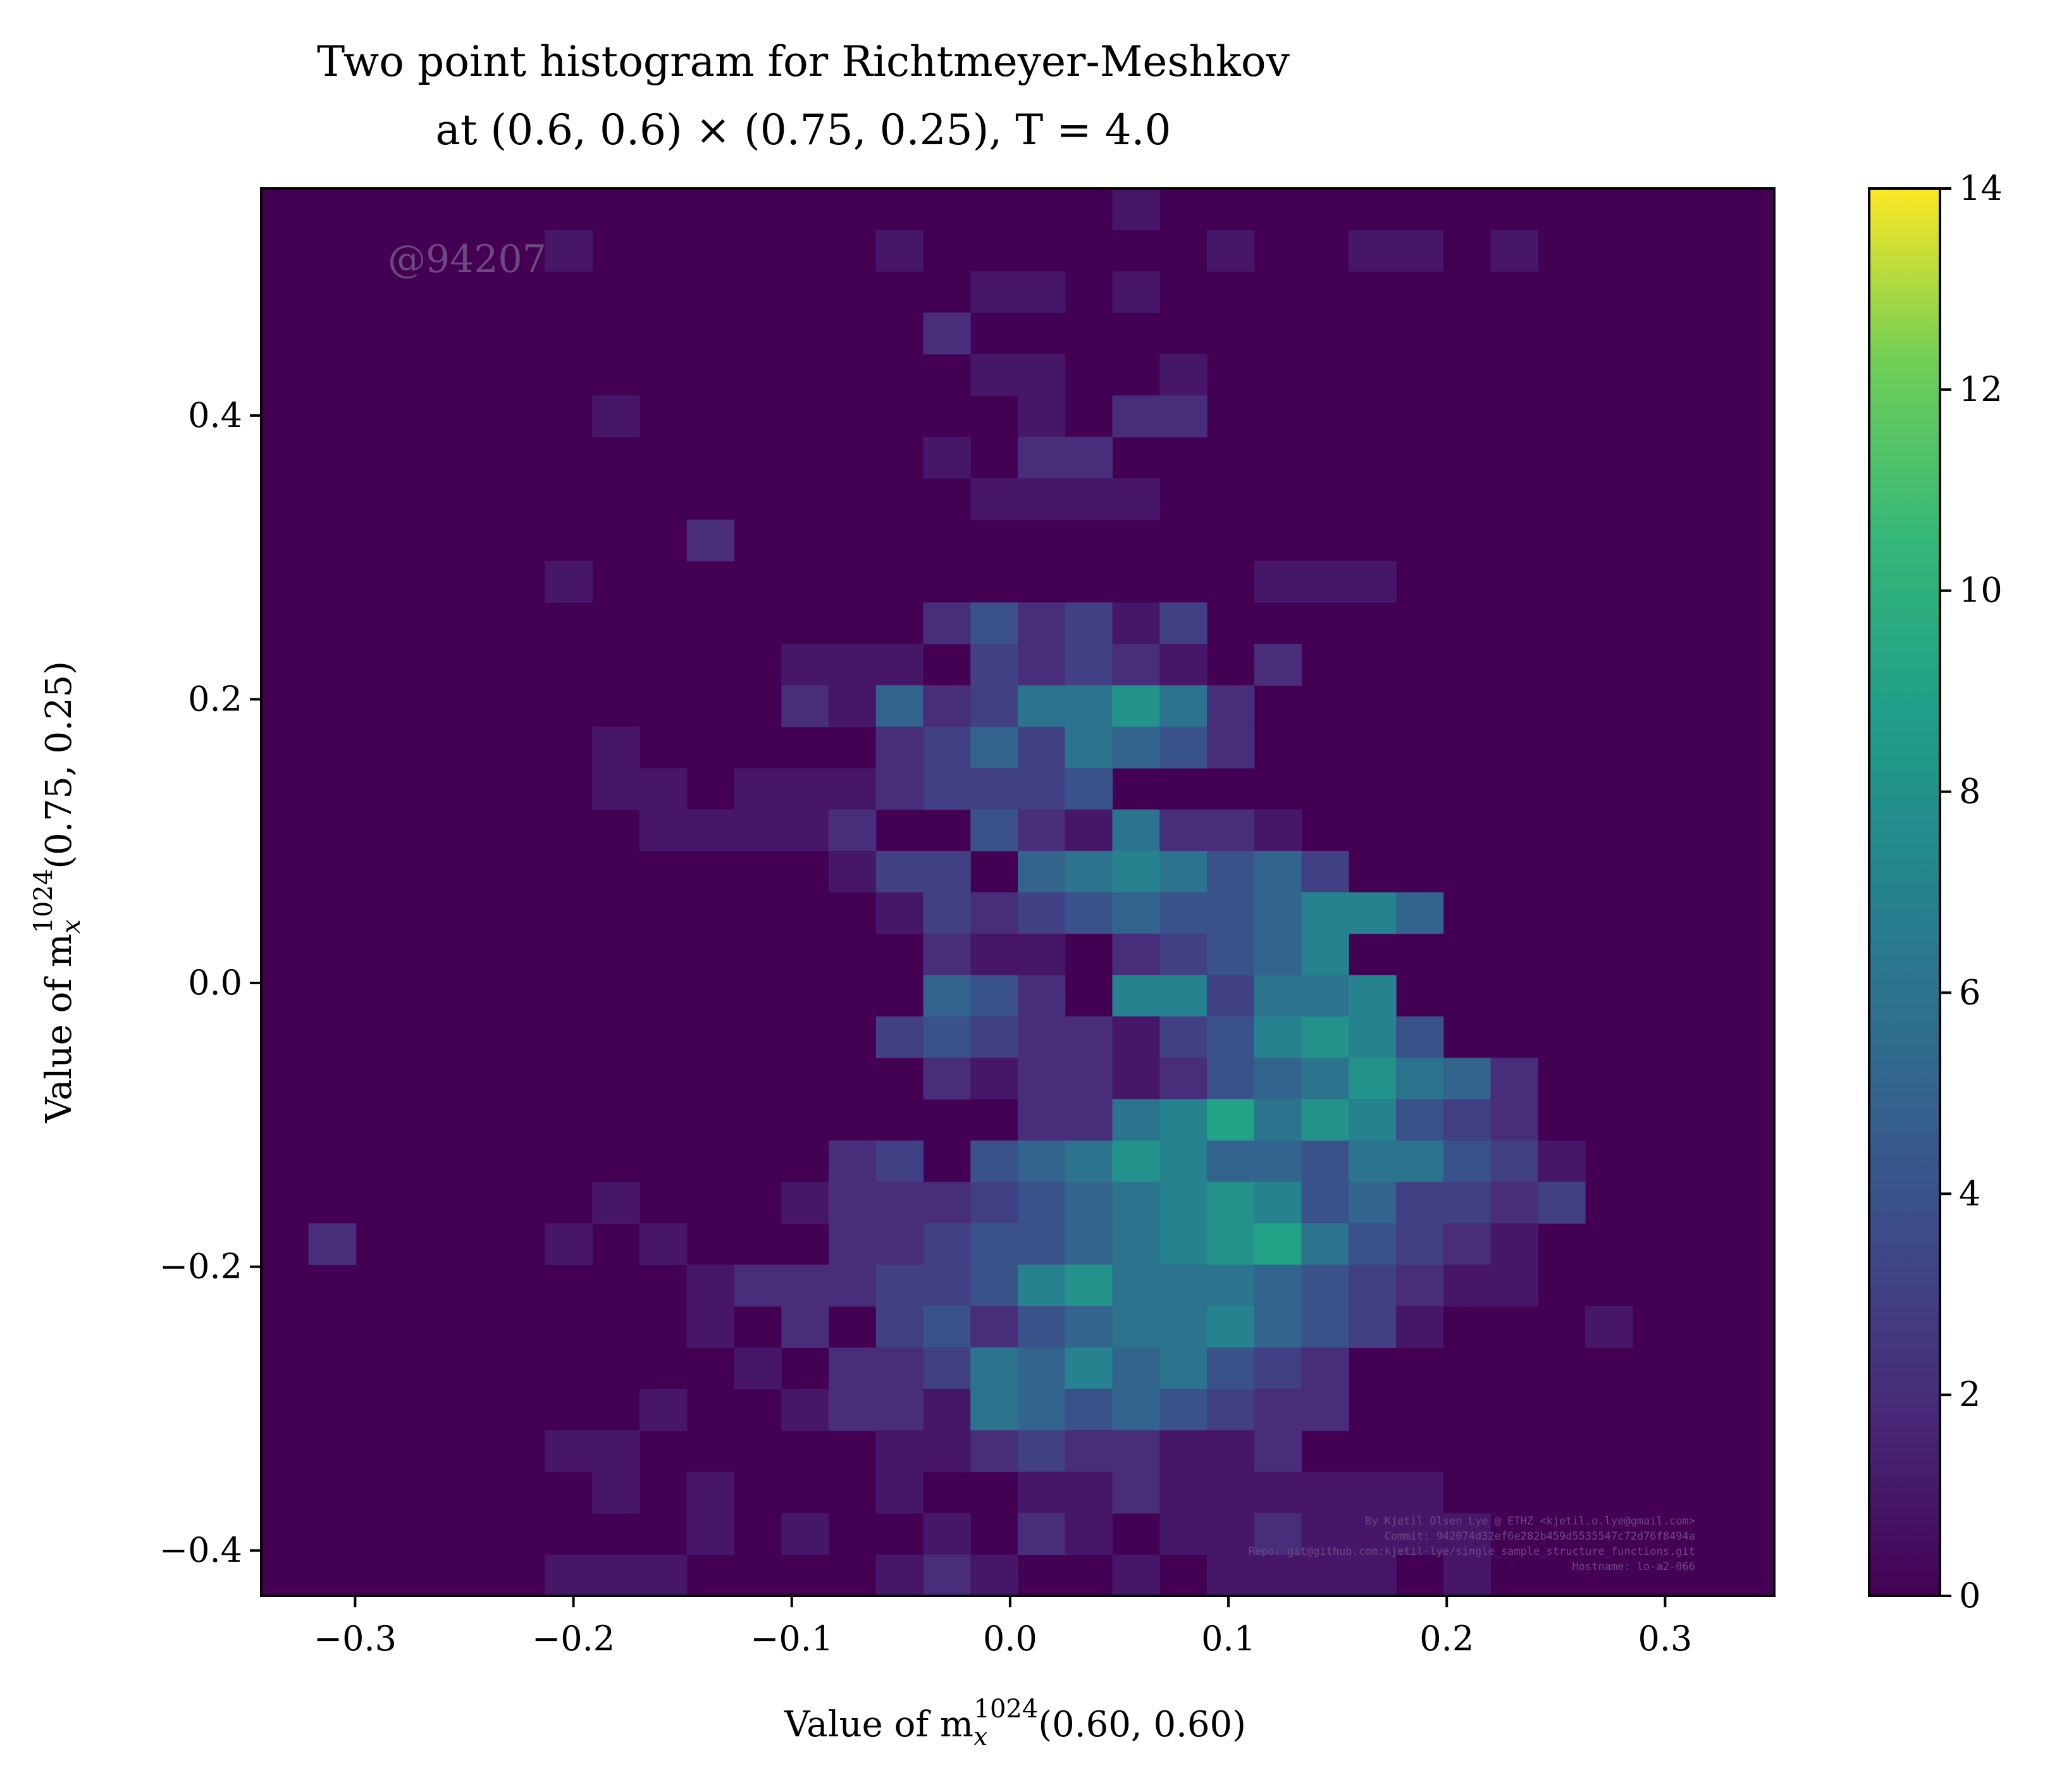 This screenshot has height=1792, width=2057. Describe the element at coordinates (59, 1028) in the screenshot. I see `y-axis-label-prefix: Value of m` at that location.